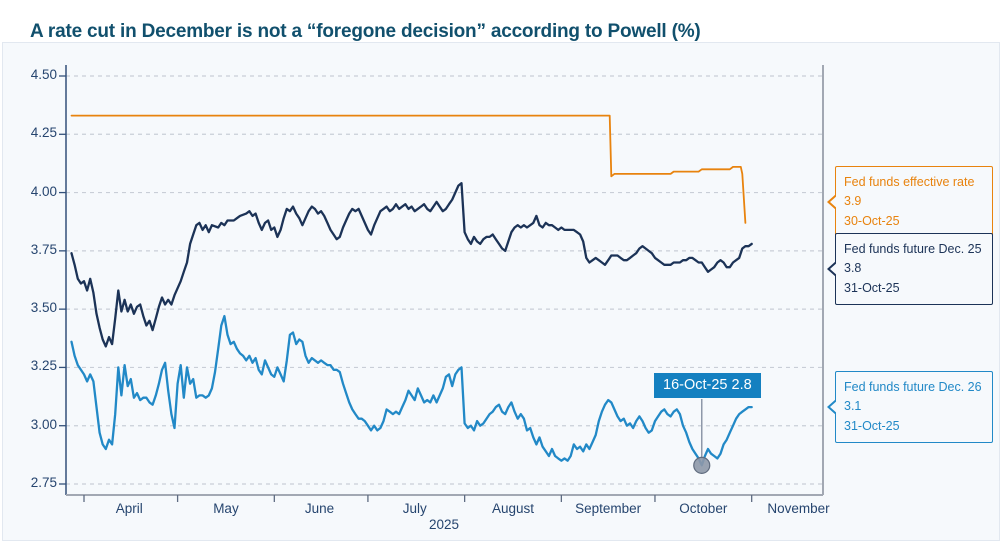 The image size is (1002, 543). What do you see at coordinates (910, 269) in the screenshot?
I see `legend-callout-fed-funds-future-dec-25: Fed funds future Dec. 25 3.8 31-Oct-25` at bounding box center [910, 269].